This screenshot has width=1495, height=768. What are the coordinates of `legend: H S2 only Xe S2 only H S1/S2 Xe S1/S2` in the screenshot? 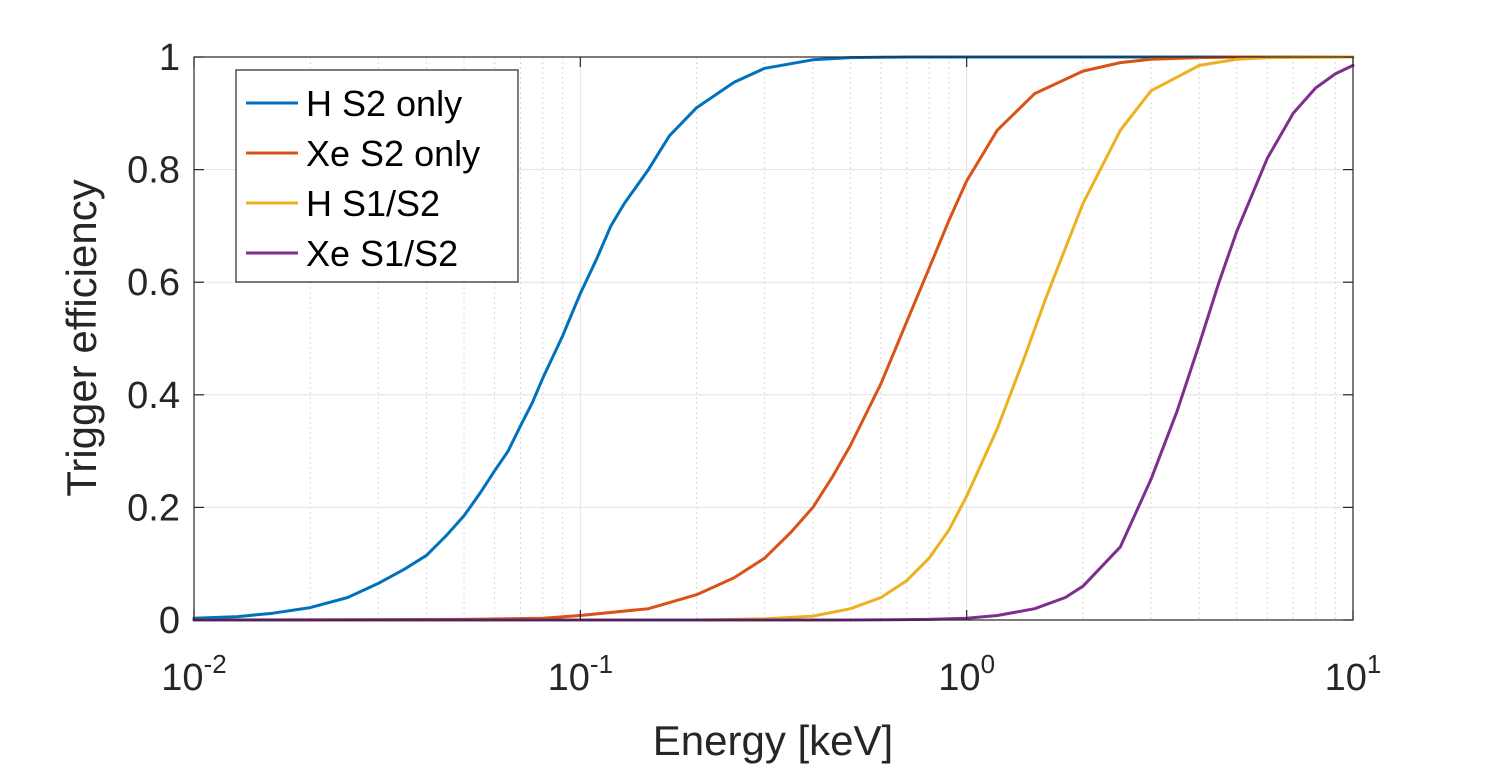 It's located at (377, 176).